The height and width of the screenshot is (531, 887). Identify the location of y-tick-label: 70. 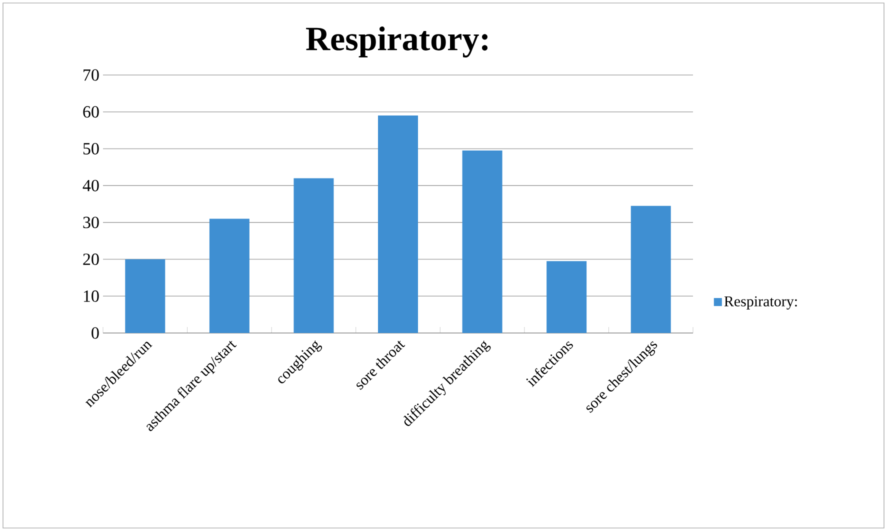
(91, 75).